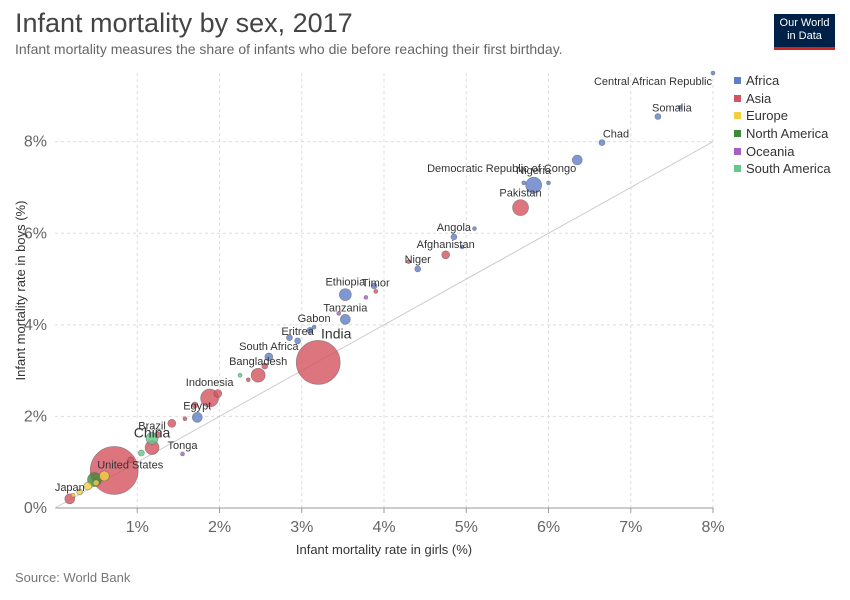 The height and width of the screenshot is (600, 850). Describe the element at coordinates (70, 488) in the screenshot. I see `point-label: Japan` at that location.